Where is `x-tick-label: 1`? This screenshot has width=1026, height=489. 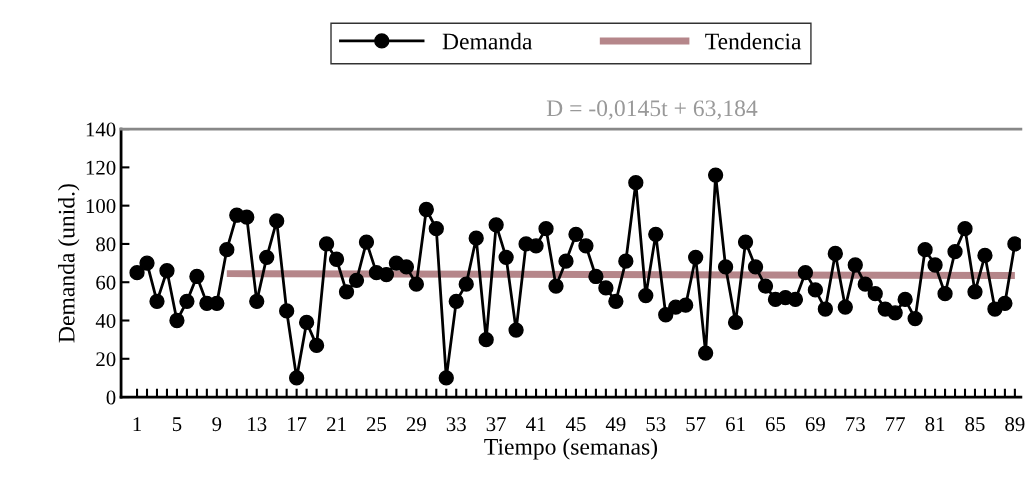 x-tick-label: 1 is located at coordinates (137, 424).